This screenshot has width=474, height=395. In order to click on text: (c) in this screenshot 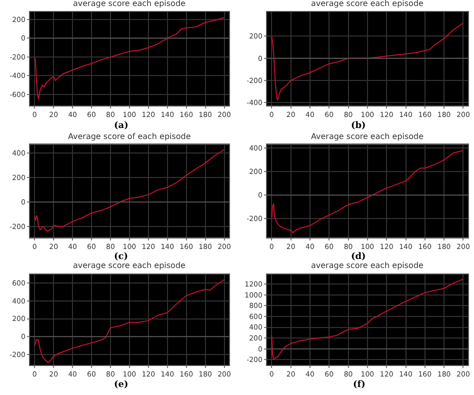, I will do `click(121, 257)`.